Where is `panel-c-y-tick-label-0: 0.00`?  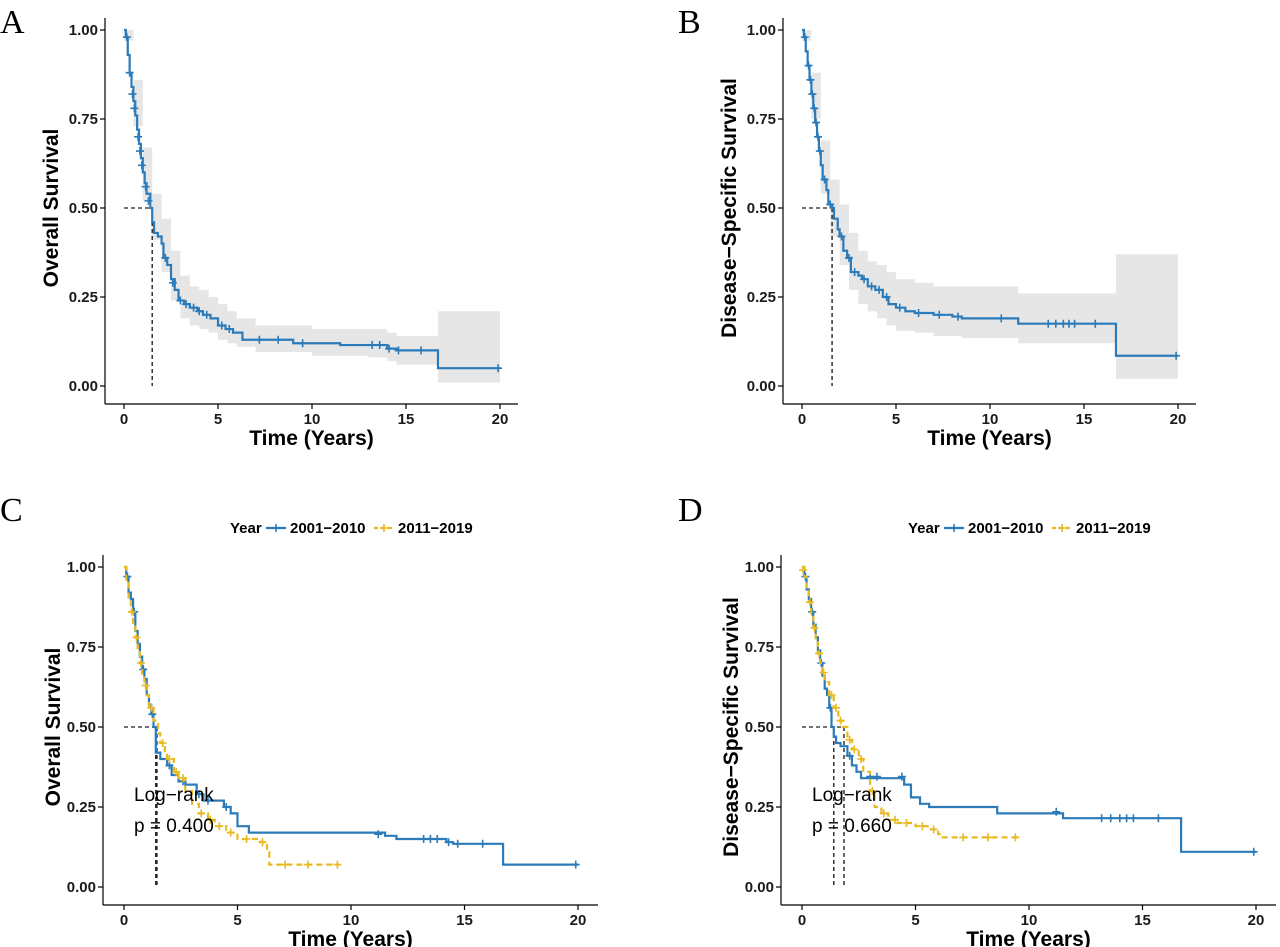
panel-c-y-tick-label-0: 0.00 is located at coordinates (81, 887).